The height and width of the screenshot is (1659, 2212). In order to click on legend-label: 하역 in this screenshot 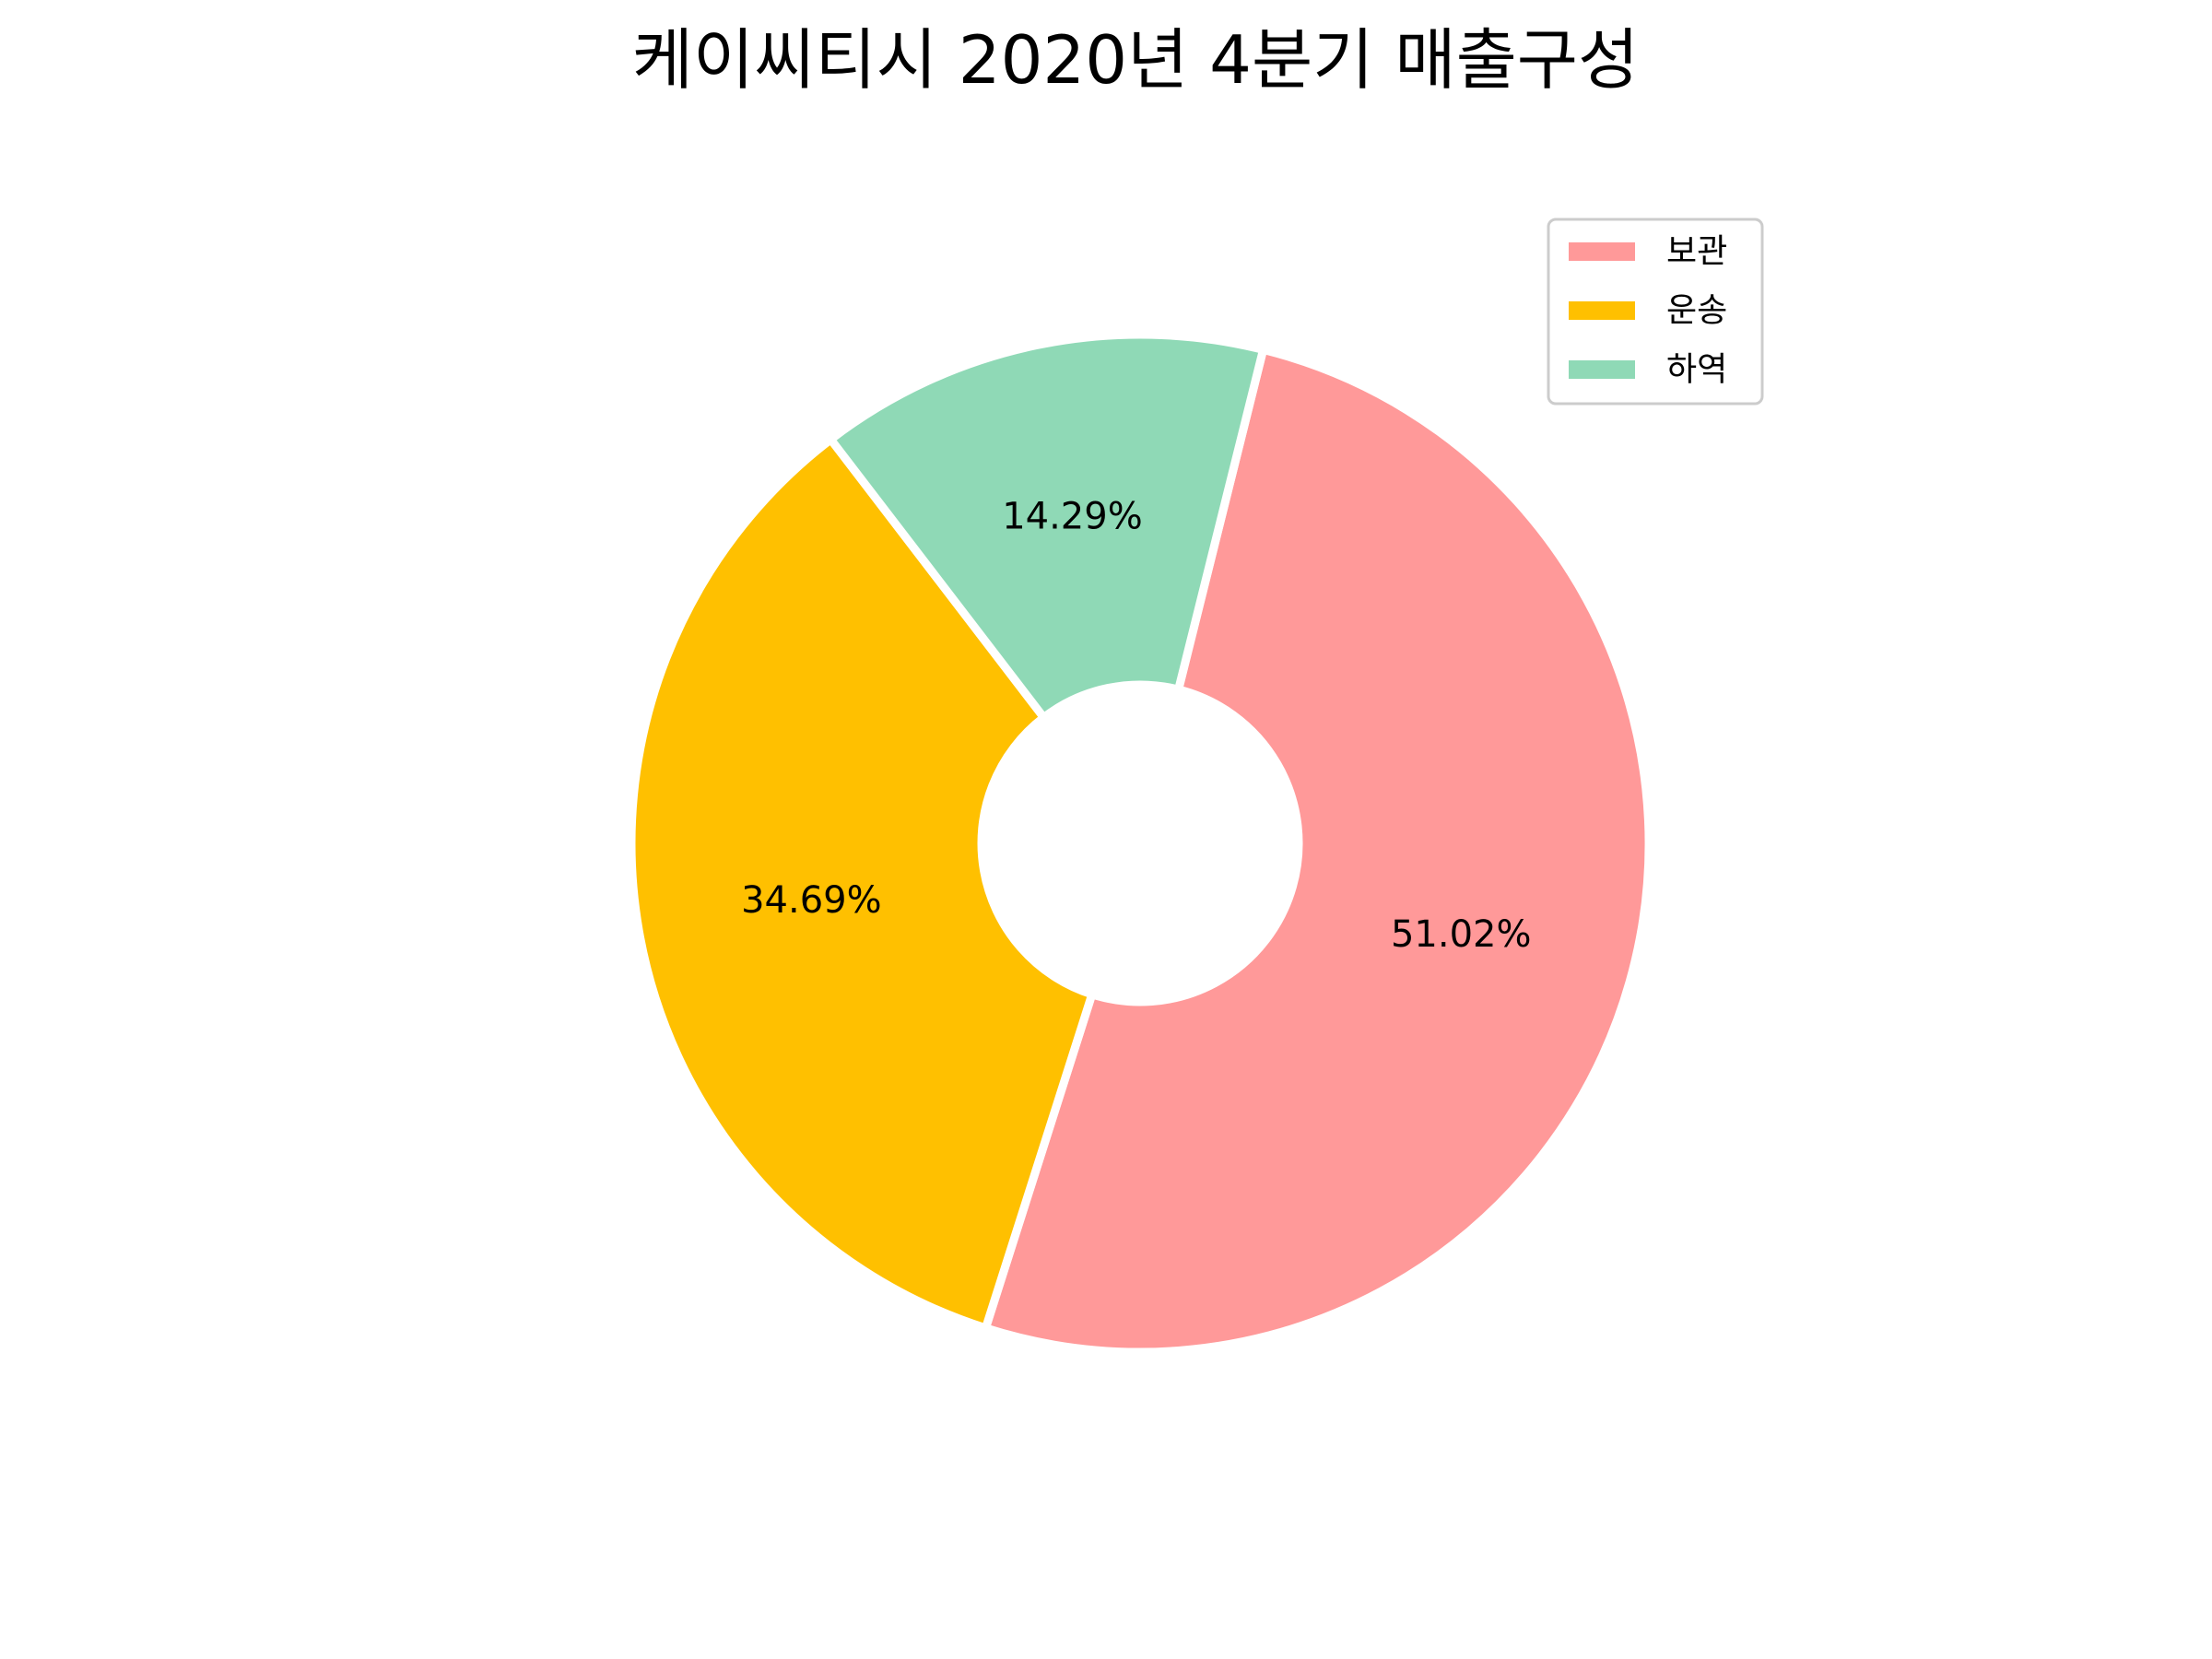, I will do `click(1696, 370)`.